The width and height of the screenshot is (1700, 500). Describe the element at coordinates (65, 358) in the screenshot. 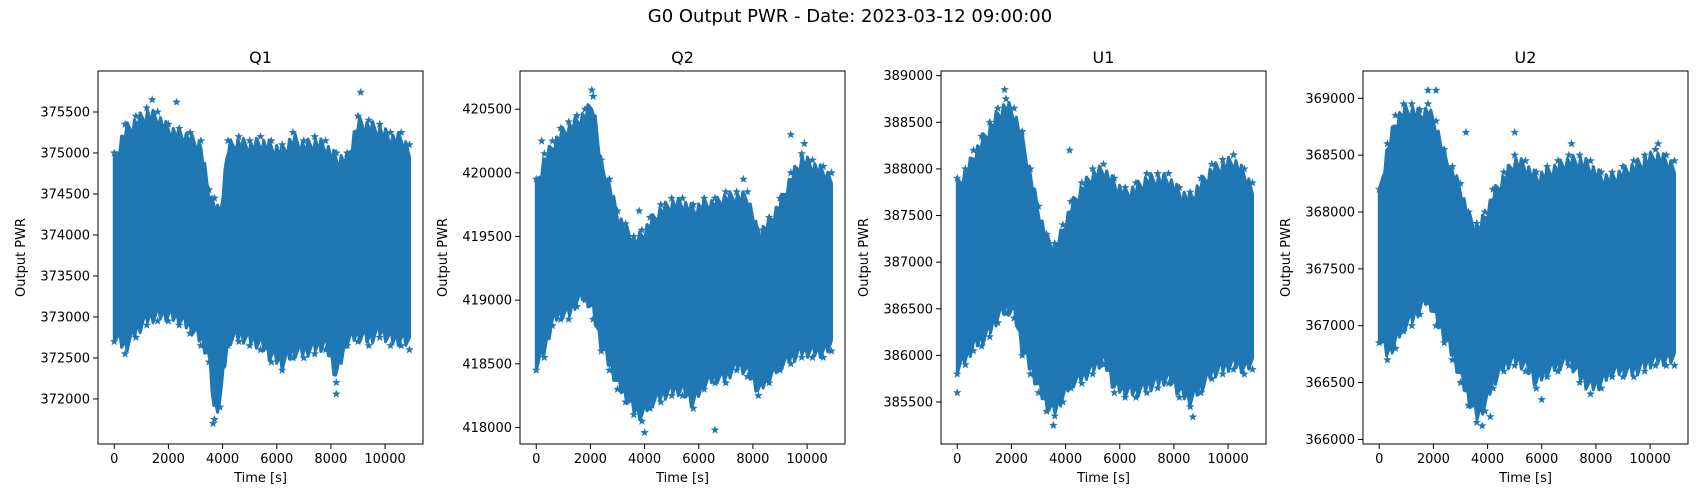

I see `y-tick-label: 372500` at that location.